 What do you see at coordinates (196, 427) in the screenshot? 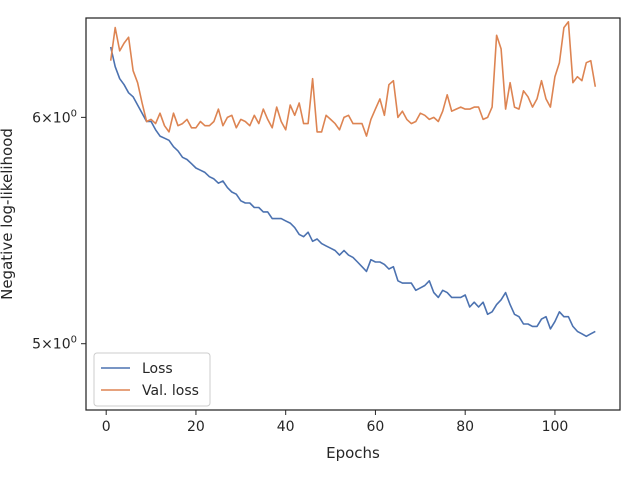
I see `x-tick-label: 20` at bounding box center [196, 427].